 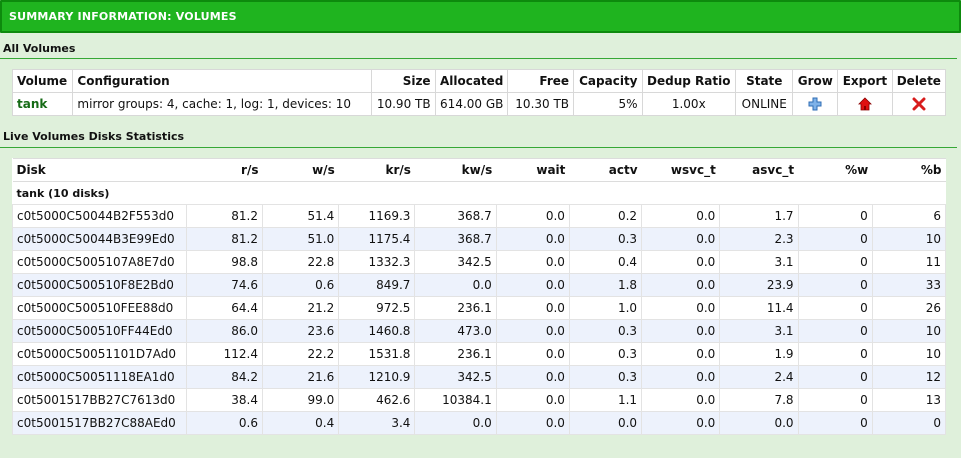 I want to click on x-icon, so click(x=919, y=104).